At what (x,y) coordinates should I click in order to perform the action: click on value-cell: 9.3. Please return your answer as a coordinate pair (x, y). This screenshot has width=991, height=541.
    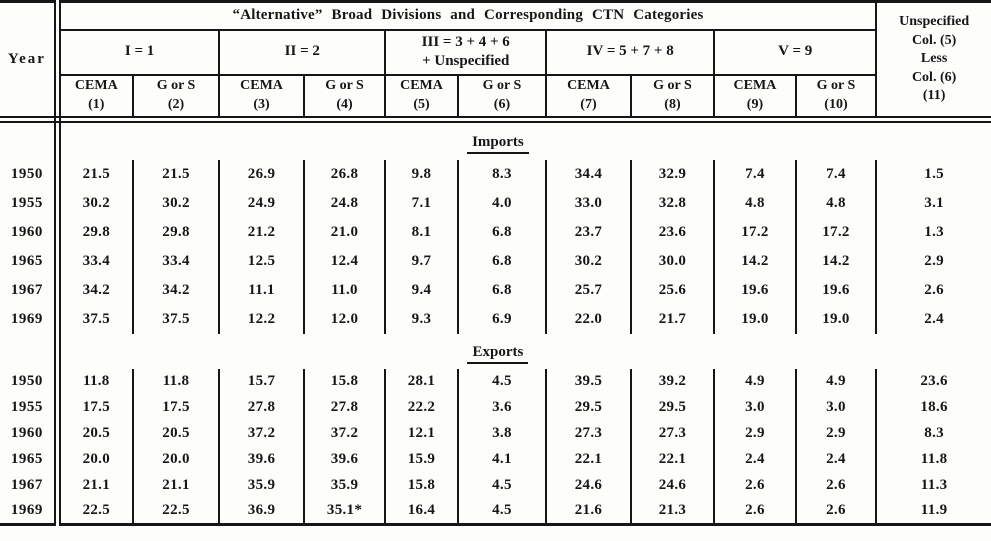
    Looking at the image, I should click on (421, 319).